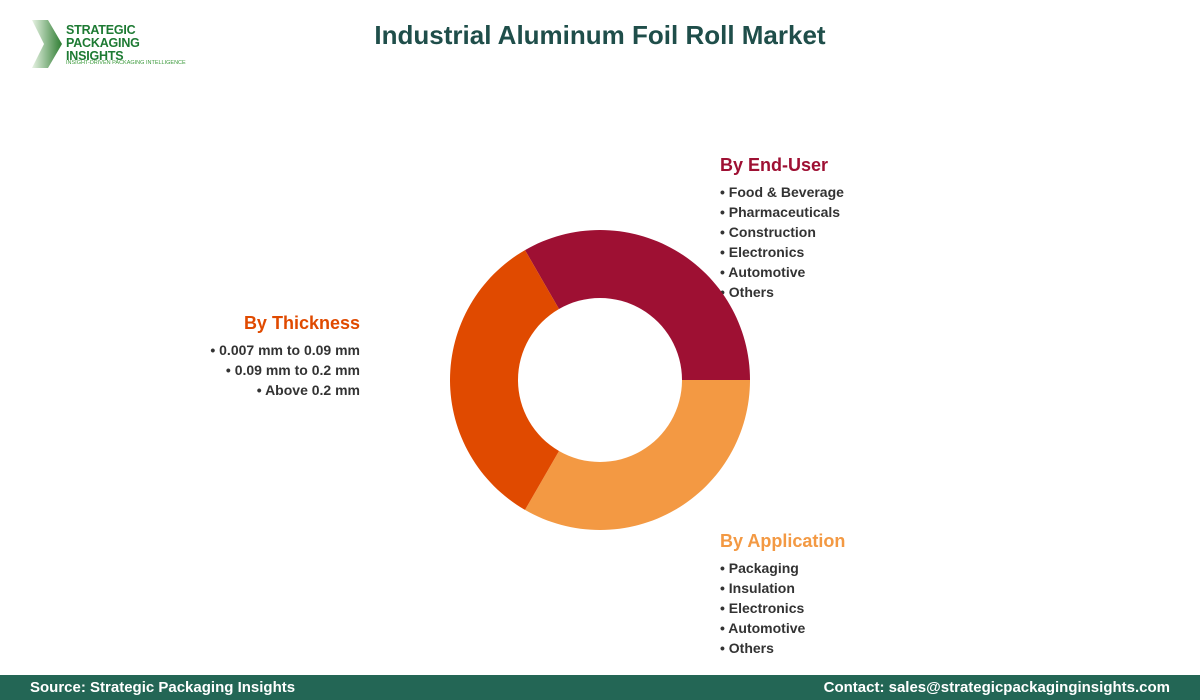 The image size is (1200, 700). Describe the element at coordinates (504, 380) in the screenshot. I see `donut-slice-by-thickness` at that location.